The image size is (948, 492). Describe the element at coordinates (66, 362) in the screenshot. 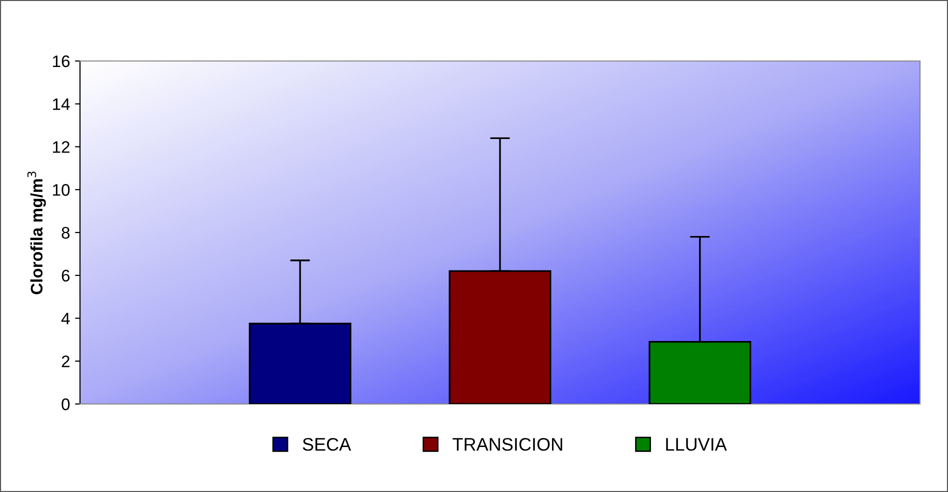

I see `y-tick-label: 2` at that location.